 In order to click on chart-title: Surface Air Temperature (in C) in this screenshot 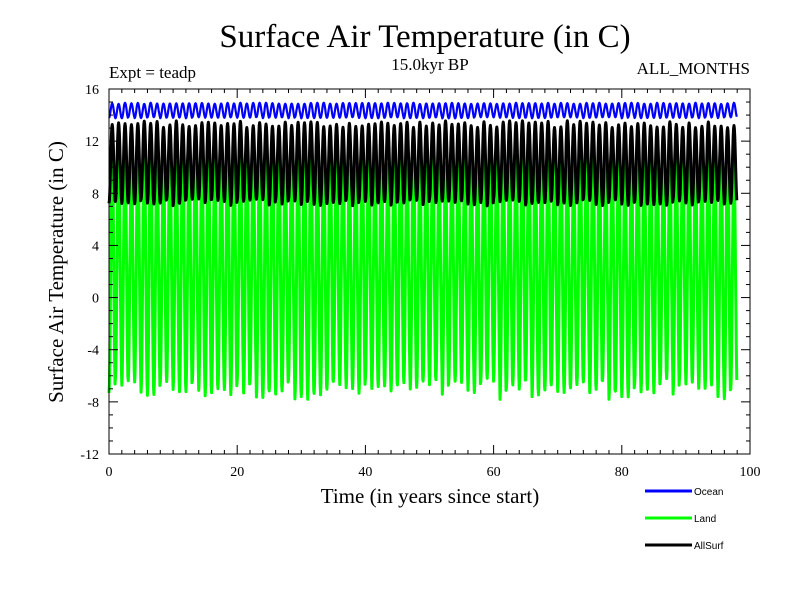, I will do `click(424, 37)`.